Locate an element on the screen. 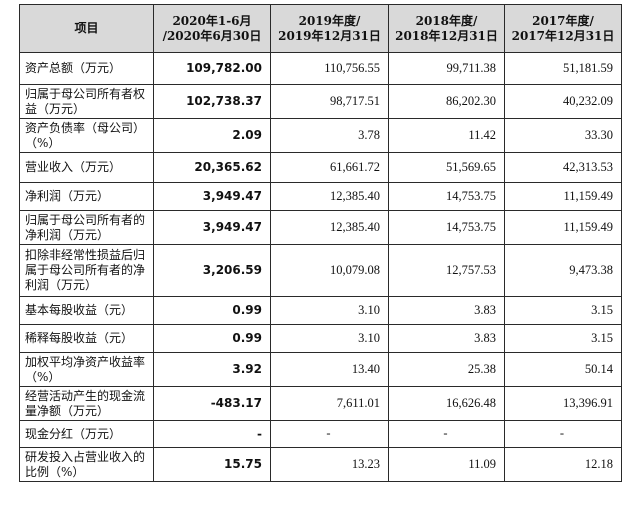 The width and height of the screenshot is (630, 516). row-label: 归属于母公司所有者的净利润（万元） is located at coordinates (86, 227).